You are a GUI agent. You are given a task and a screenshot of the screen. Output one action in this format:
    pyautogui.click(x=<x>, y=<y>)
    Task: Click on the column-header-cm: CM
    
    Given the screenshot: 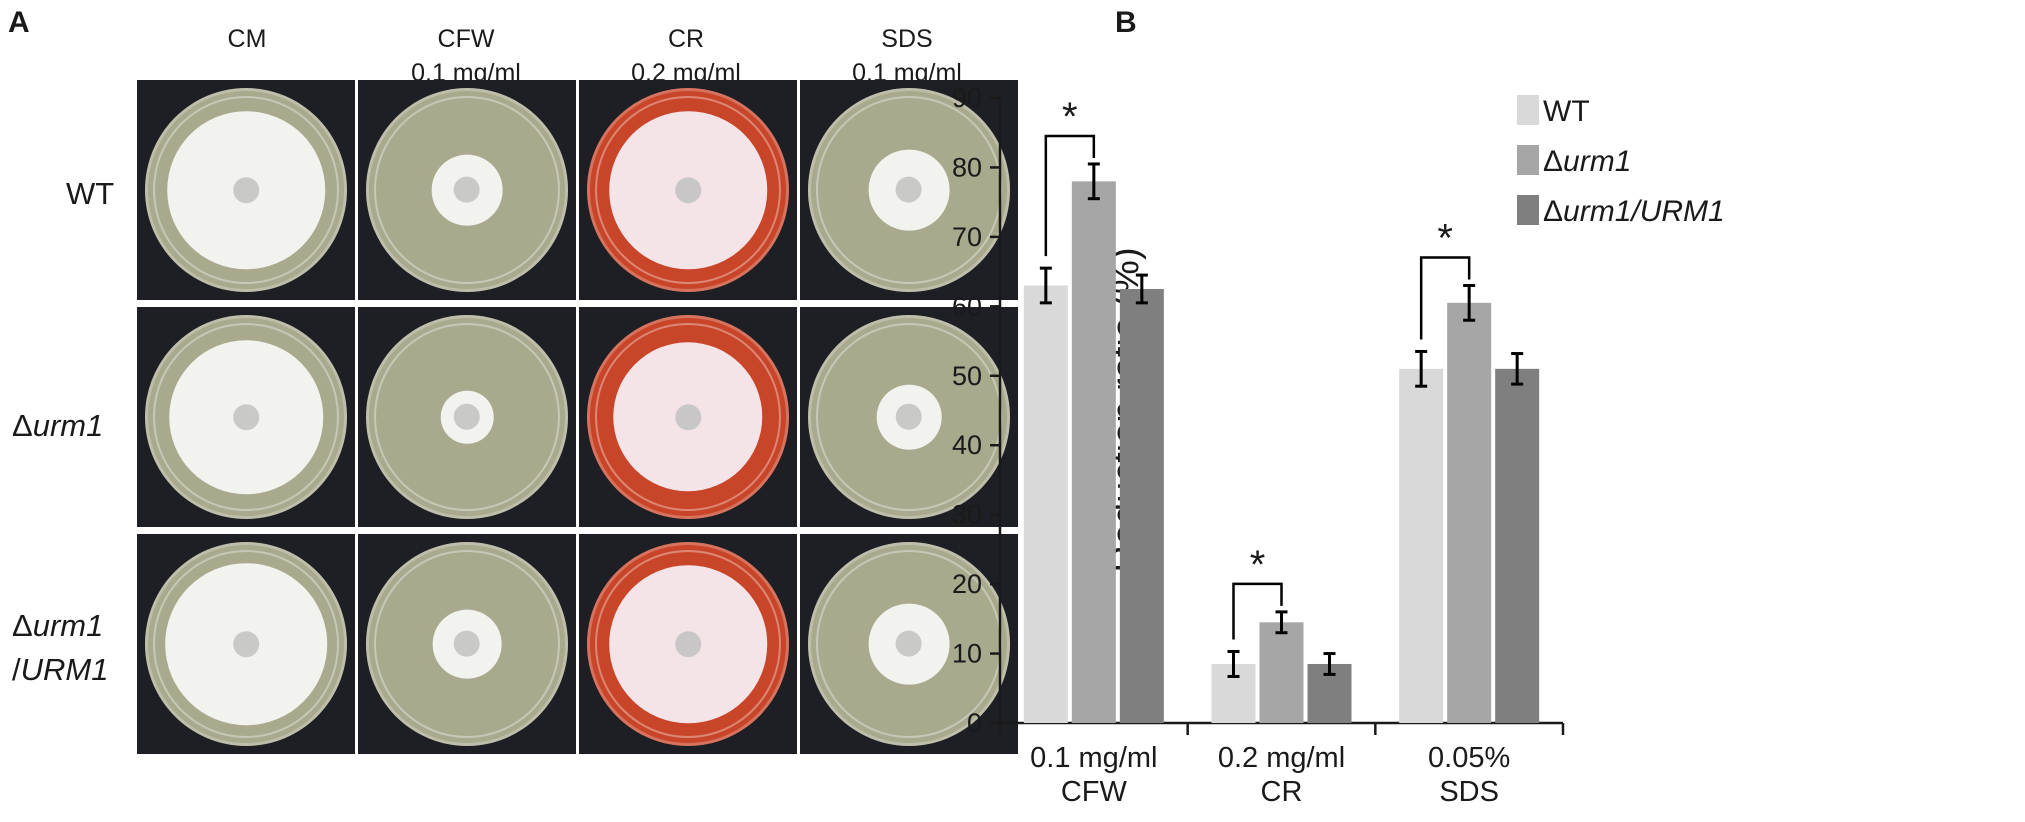 What is the action you would take?
    pyautogui.click(x=247, y=39)
    